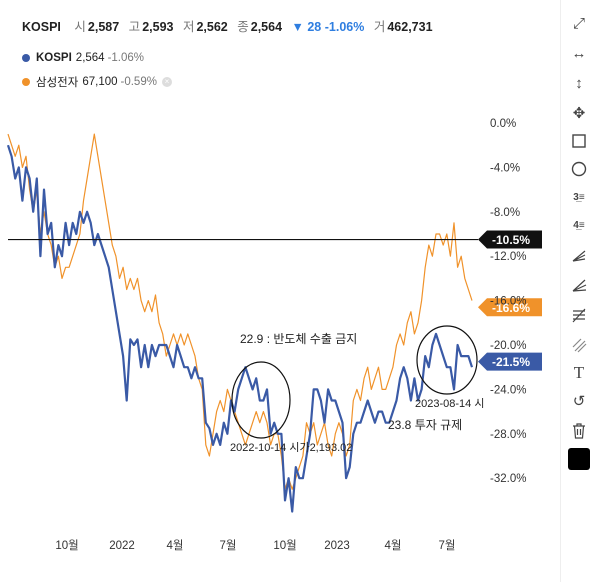  I want to click on trash-icon, so click(579, 431).